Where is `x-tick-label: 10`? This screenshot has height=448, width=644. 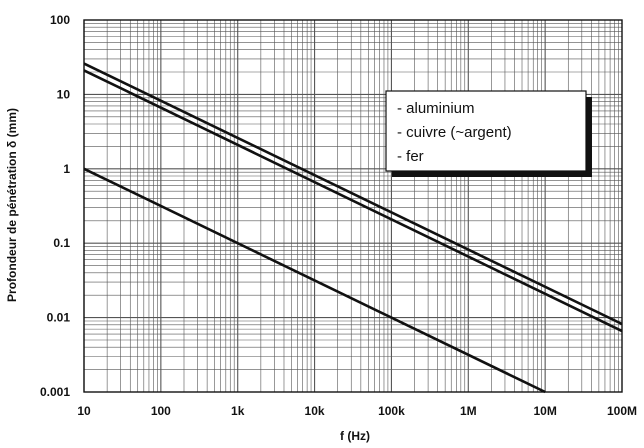 x-tick-label: 10 is located at coordinates (84, 411).